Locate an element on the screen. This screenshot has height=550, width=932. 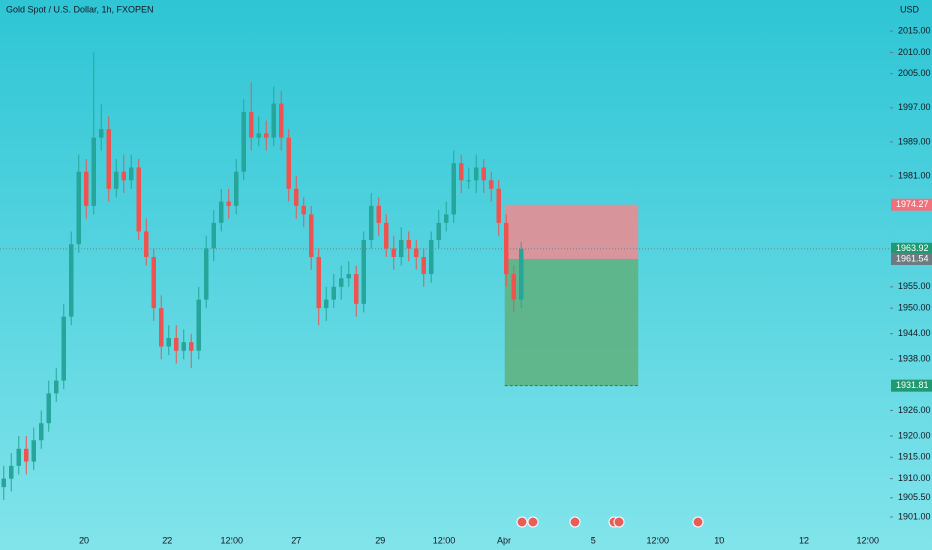
event-icons is located at coordinates (610, 522).